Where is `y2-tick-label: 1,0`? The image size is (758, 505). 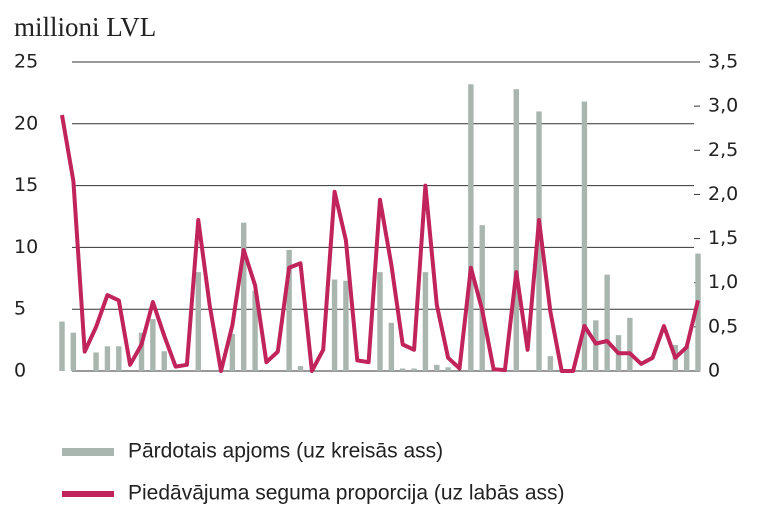
y2-tick-label: 1,0 is located at coordinates (723, 282).